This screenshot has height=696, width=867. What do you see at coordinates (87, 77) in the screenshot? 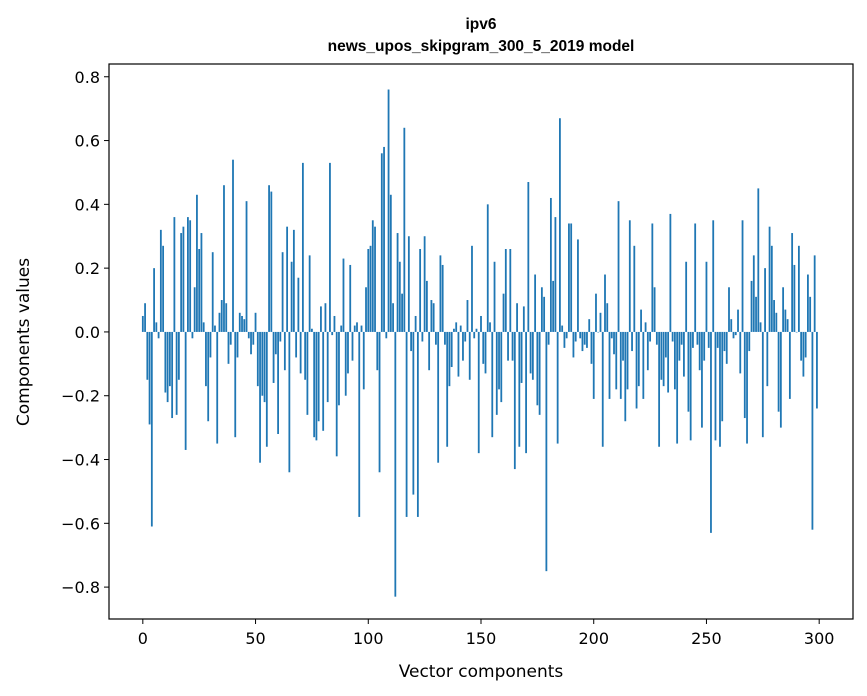
I see `y-tick-label: 0.8` at bounding box center [87, 77].